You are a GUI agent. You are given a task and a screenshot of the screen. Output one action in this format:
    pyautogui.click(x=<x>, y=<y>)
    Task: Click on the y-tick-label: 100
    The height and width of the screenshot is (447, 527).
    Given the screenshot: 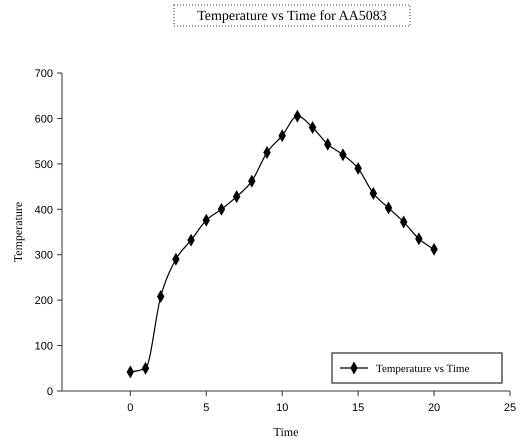 What is the action you would take?
    pyautogui.click(x=43, y=346)
    